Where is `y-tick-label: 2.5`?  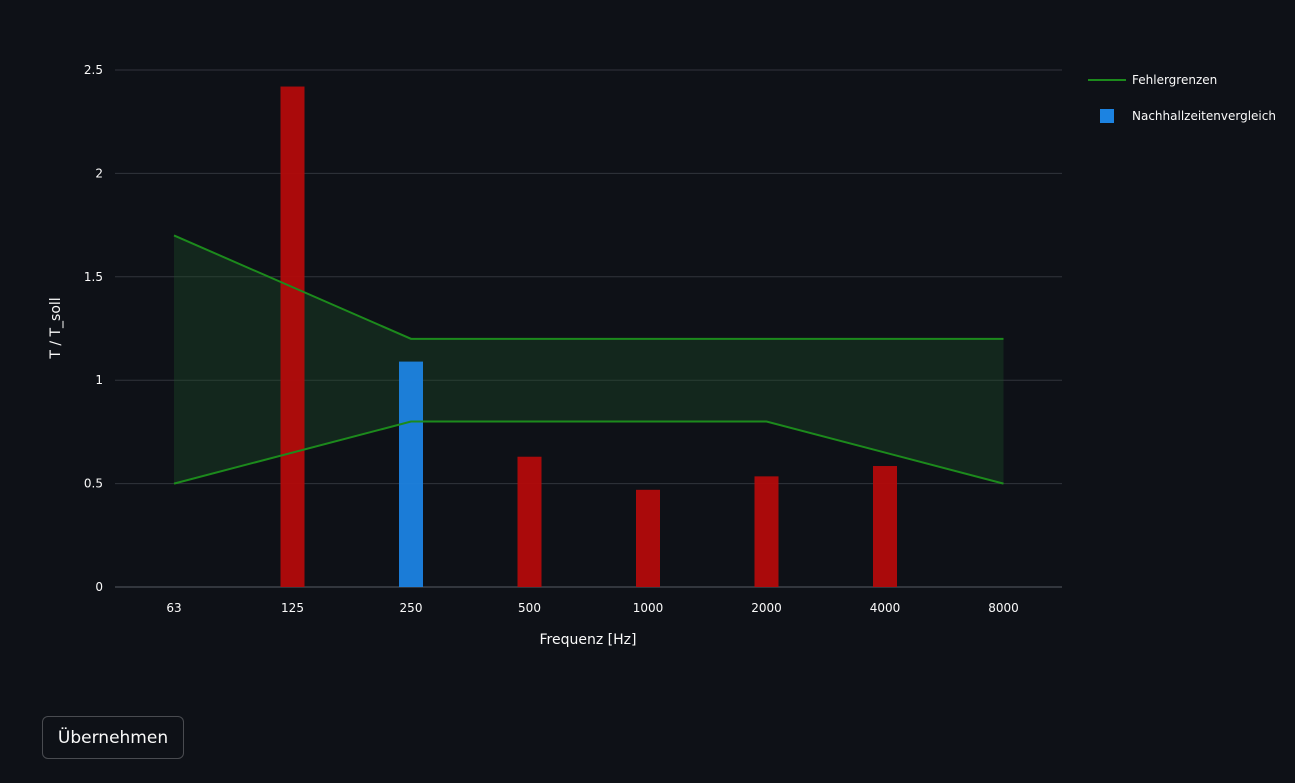
y-tick-label: 2.5 is located at coordinates (93, 70).